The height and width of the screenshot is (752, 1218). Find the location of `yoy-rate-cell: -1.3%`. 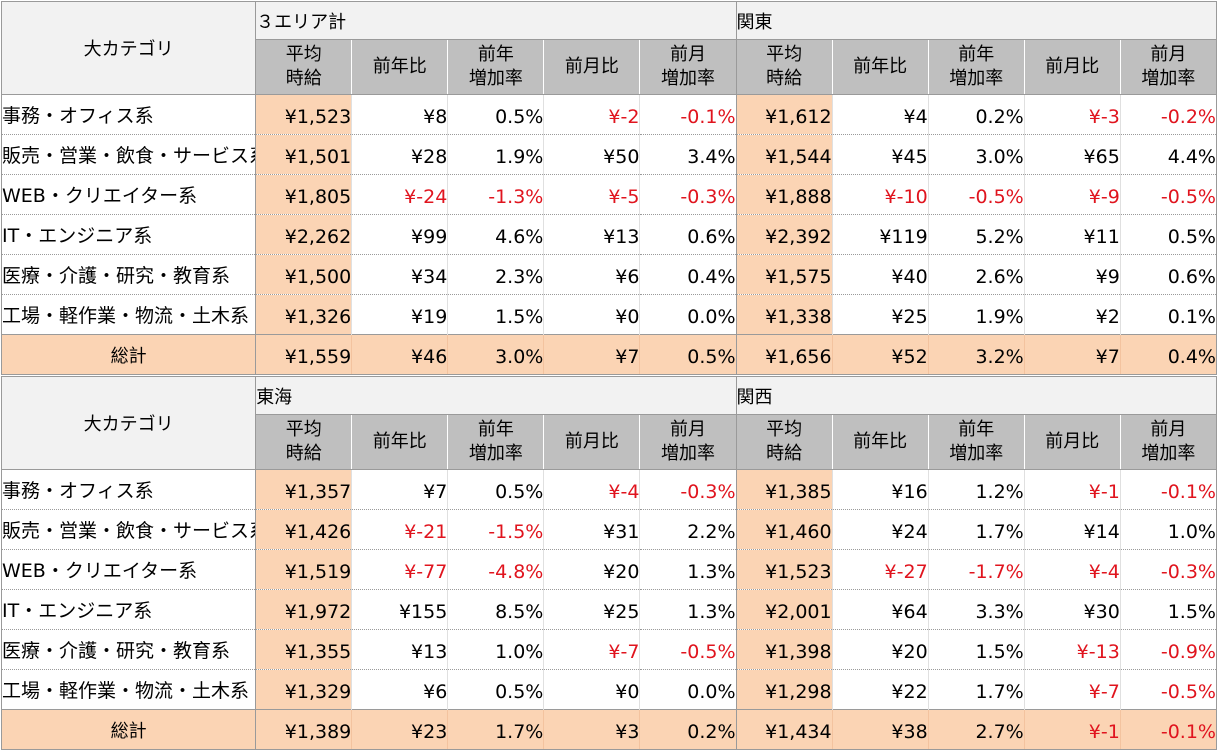

yoy-rate-cell: -1.3% is located at coordinates (495, 194).